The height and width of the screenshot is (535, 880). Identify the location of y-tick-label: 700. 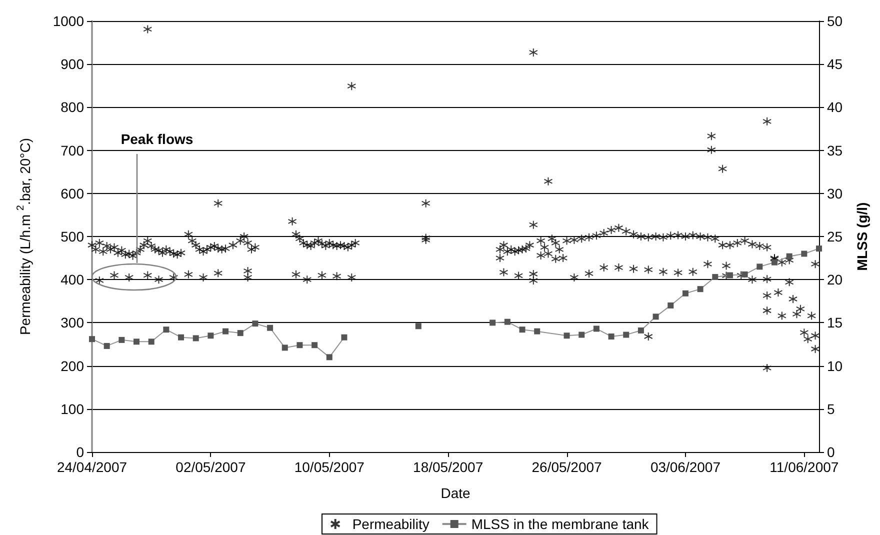
(72, 150).